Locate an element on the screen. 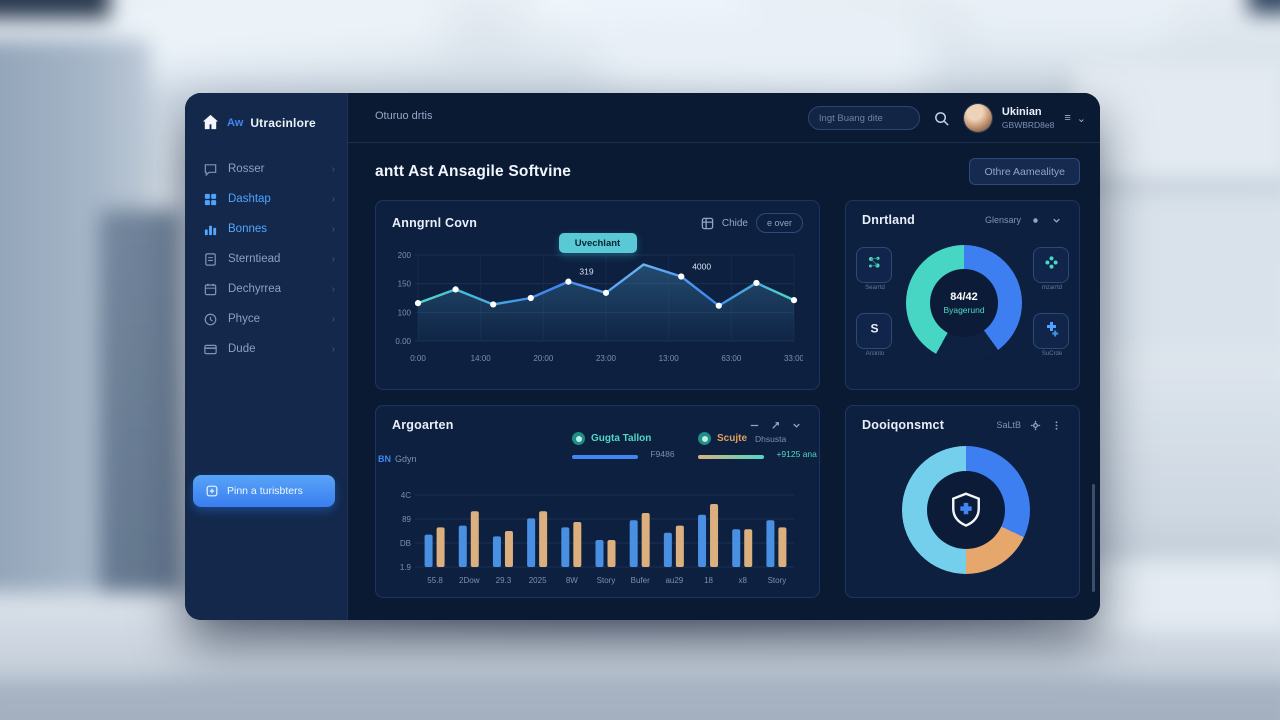 The width and height of the screenshot is (1280, 720). home-icon is located at coordinates (210, 122).